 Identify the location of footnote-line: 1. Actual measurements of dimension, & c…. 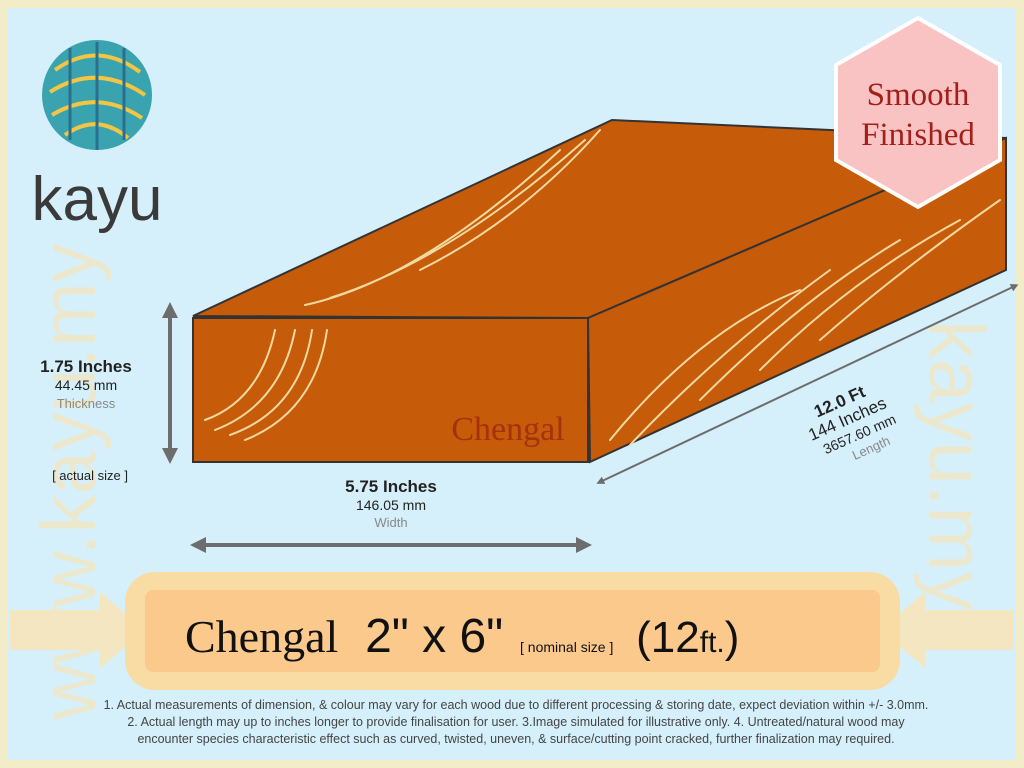
(516, 705).